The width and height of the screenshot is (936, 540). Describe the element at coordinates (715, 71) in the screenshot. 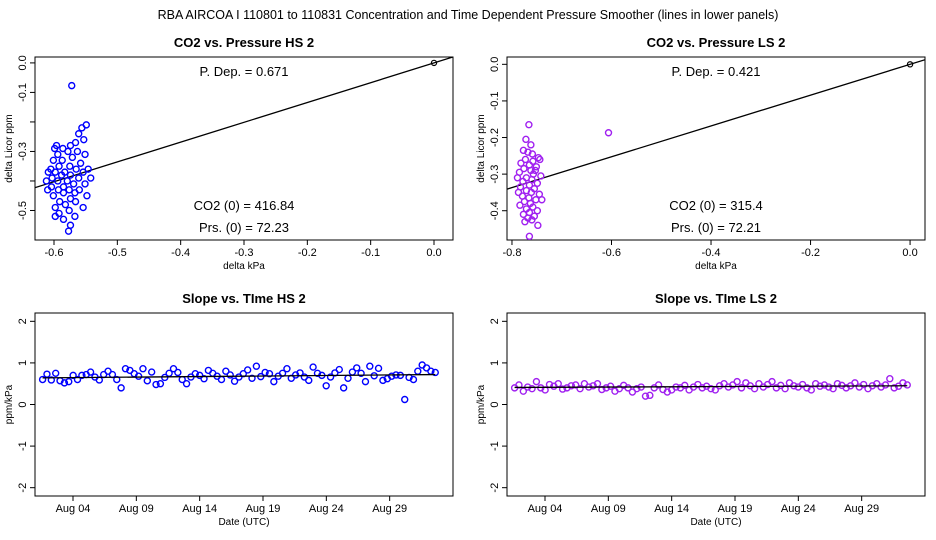

I see `pressure-dependence-label: P. Dep. = 0.421` at that location.